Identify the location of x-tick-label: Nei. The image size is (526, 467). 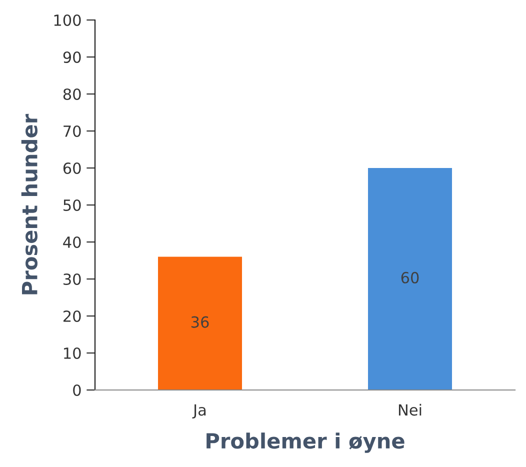
(410, 410).